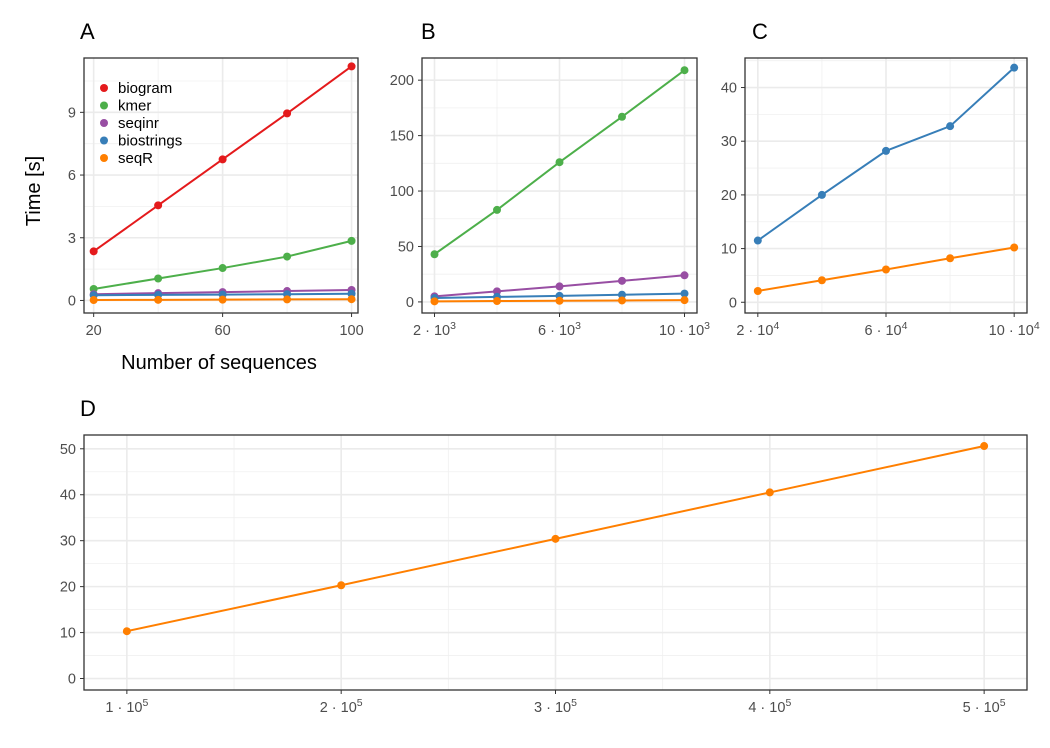 Image resolution: width=1050 pixels, height=748 pixels. What do you see at coordinates (104, 140) in the screenshot?
I see `legend-key-biostrings` at bounding box center [104, 140].